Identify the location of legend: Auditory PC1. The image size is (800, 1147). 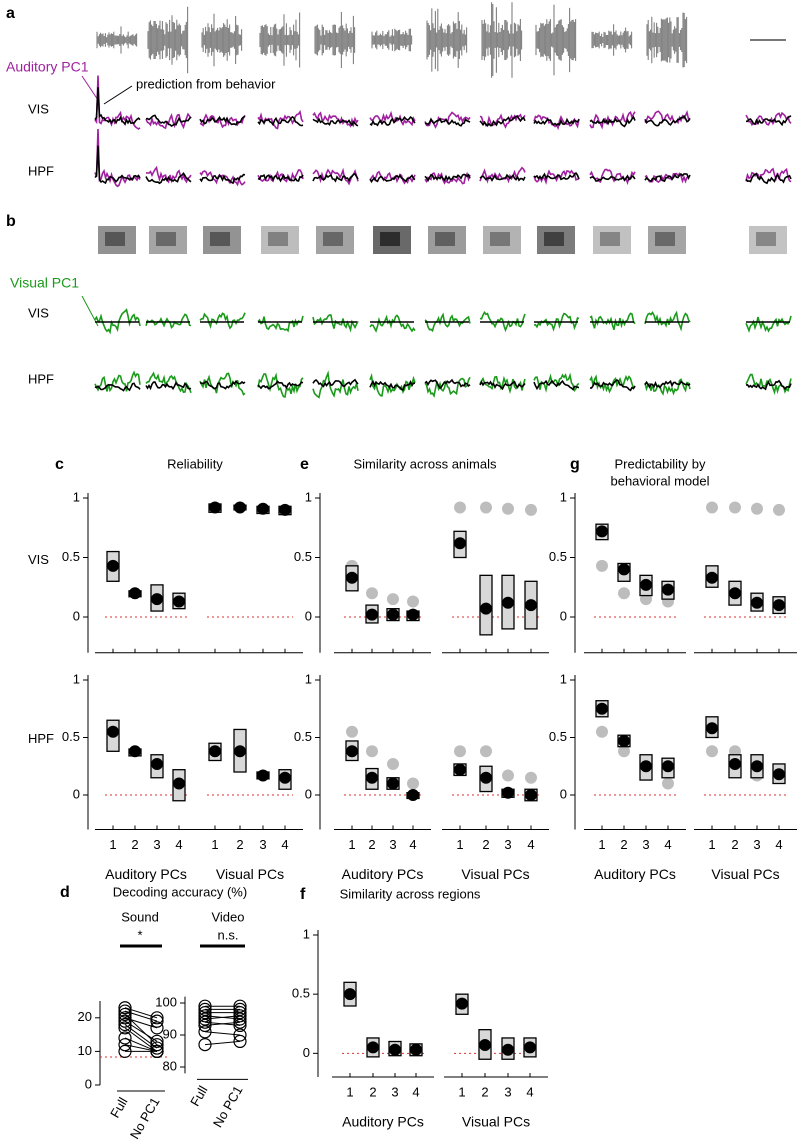
(47, 67).